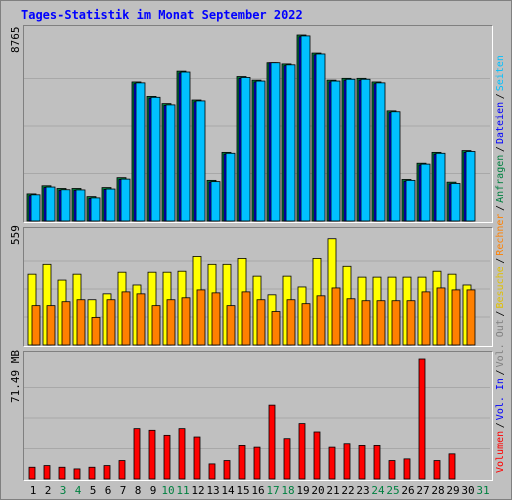 Image resolution: width=512 pixels, height=500 pixels. What do you see at coordinates (123, 490) in the screenshot?
I see `x-tick-label: 7` at bounding box center [123, 490].